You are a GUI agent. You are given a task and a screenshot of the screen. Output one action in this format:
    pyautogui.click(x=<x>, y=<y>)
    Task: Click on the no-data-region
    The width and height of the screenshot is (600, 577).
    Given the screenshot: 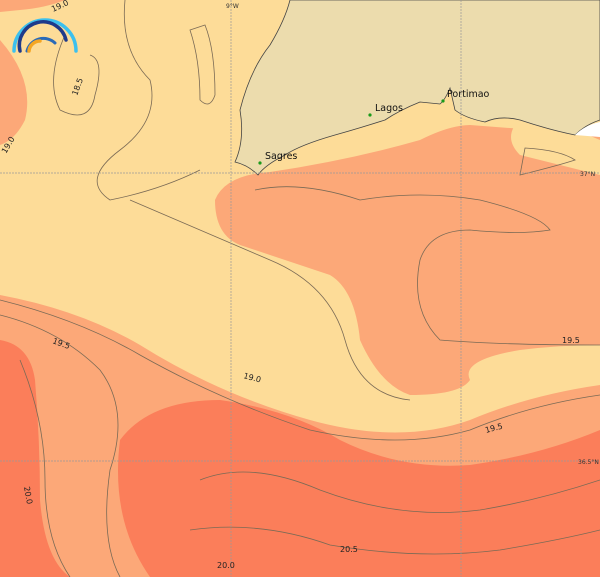 What is the action you would take?
    pyautogui.click(x=587, y=129)
    